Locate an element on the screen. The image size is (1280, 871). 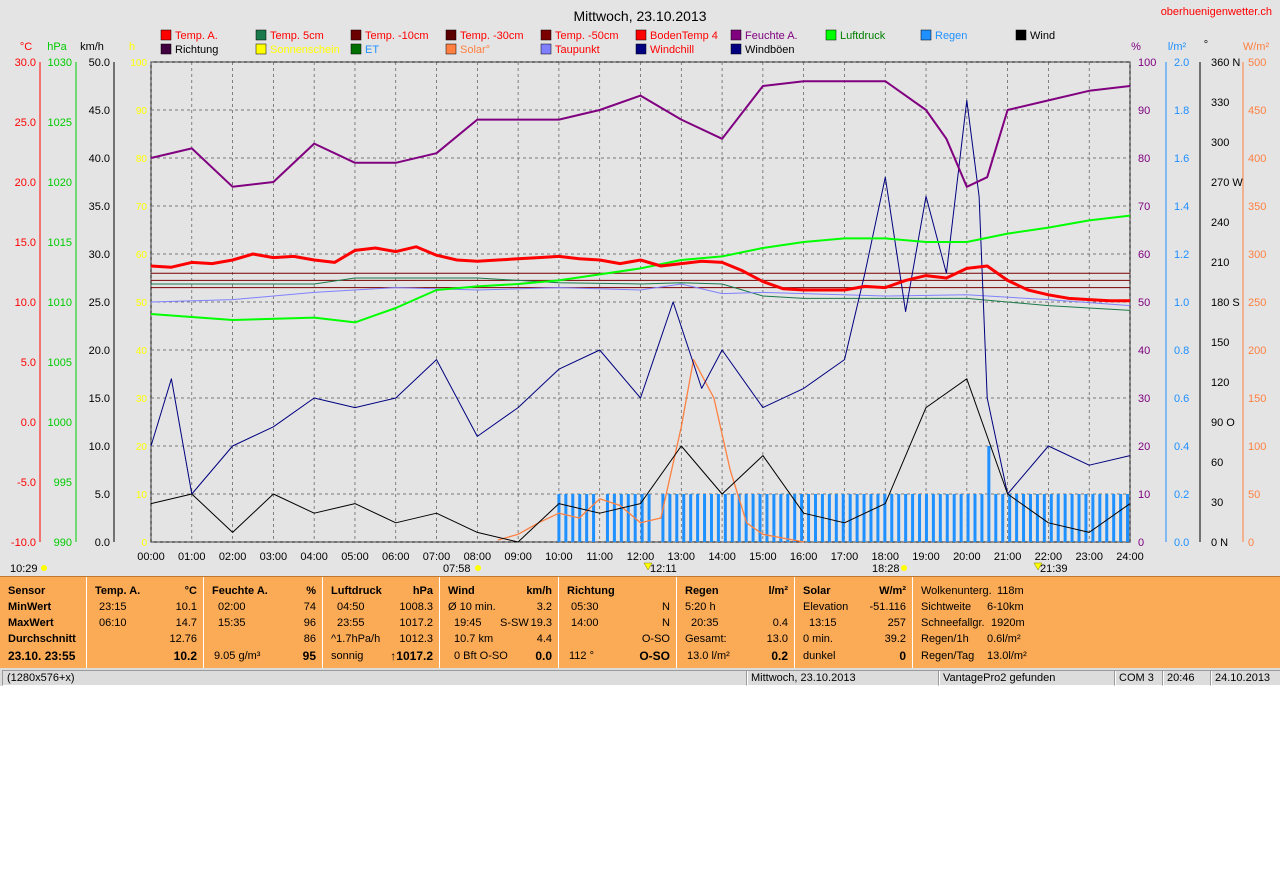
direction-tick: 90 O is located at coordinates (1223, 423).